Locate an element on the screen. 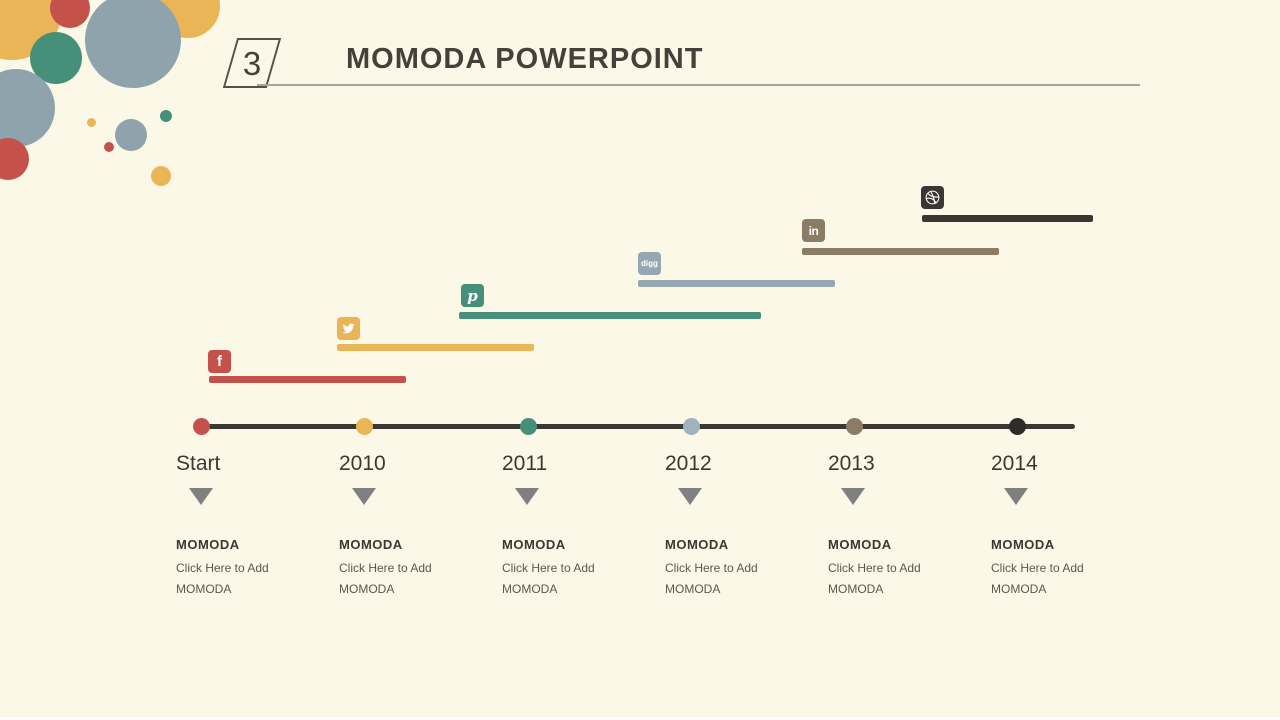 Image resolution: width=1280 pixels, height=720 pixels. pinterest-icon: p is located at coordinates (472, 295).